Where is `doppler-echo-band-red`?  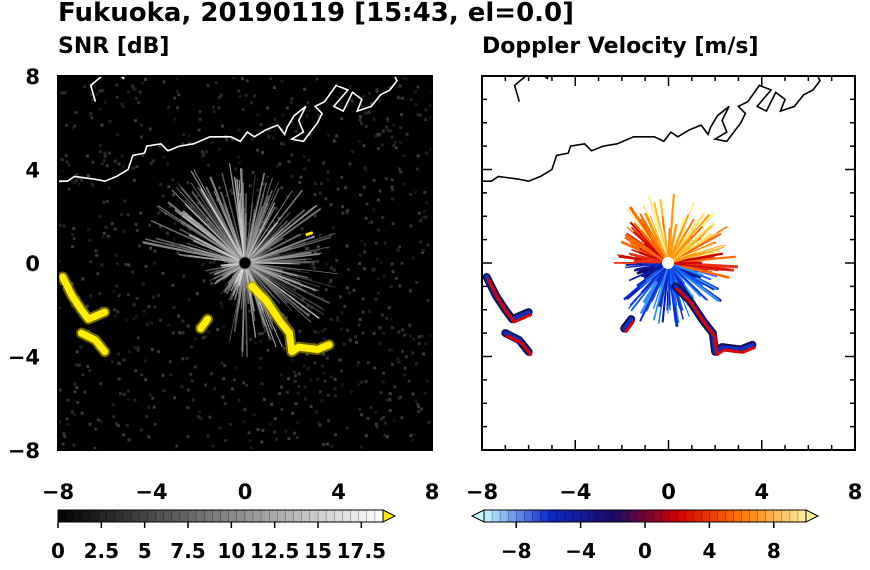 doppler-echo-band-red is located at coordinates (509, 301).